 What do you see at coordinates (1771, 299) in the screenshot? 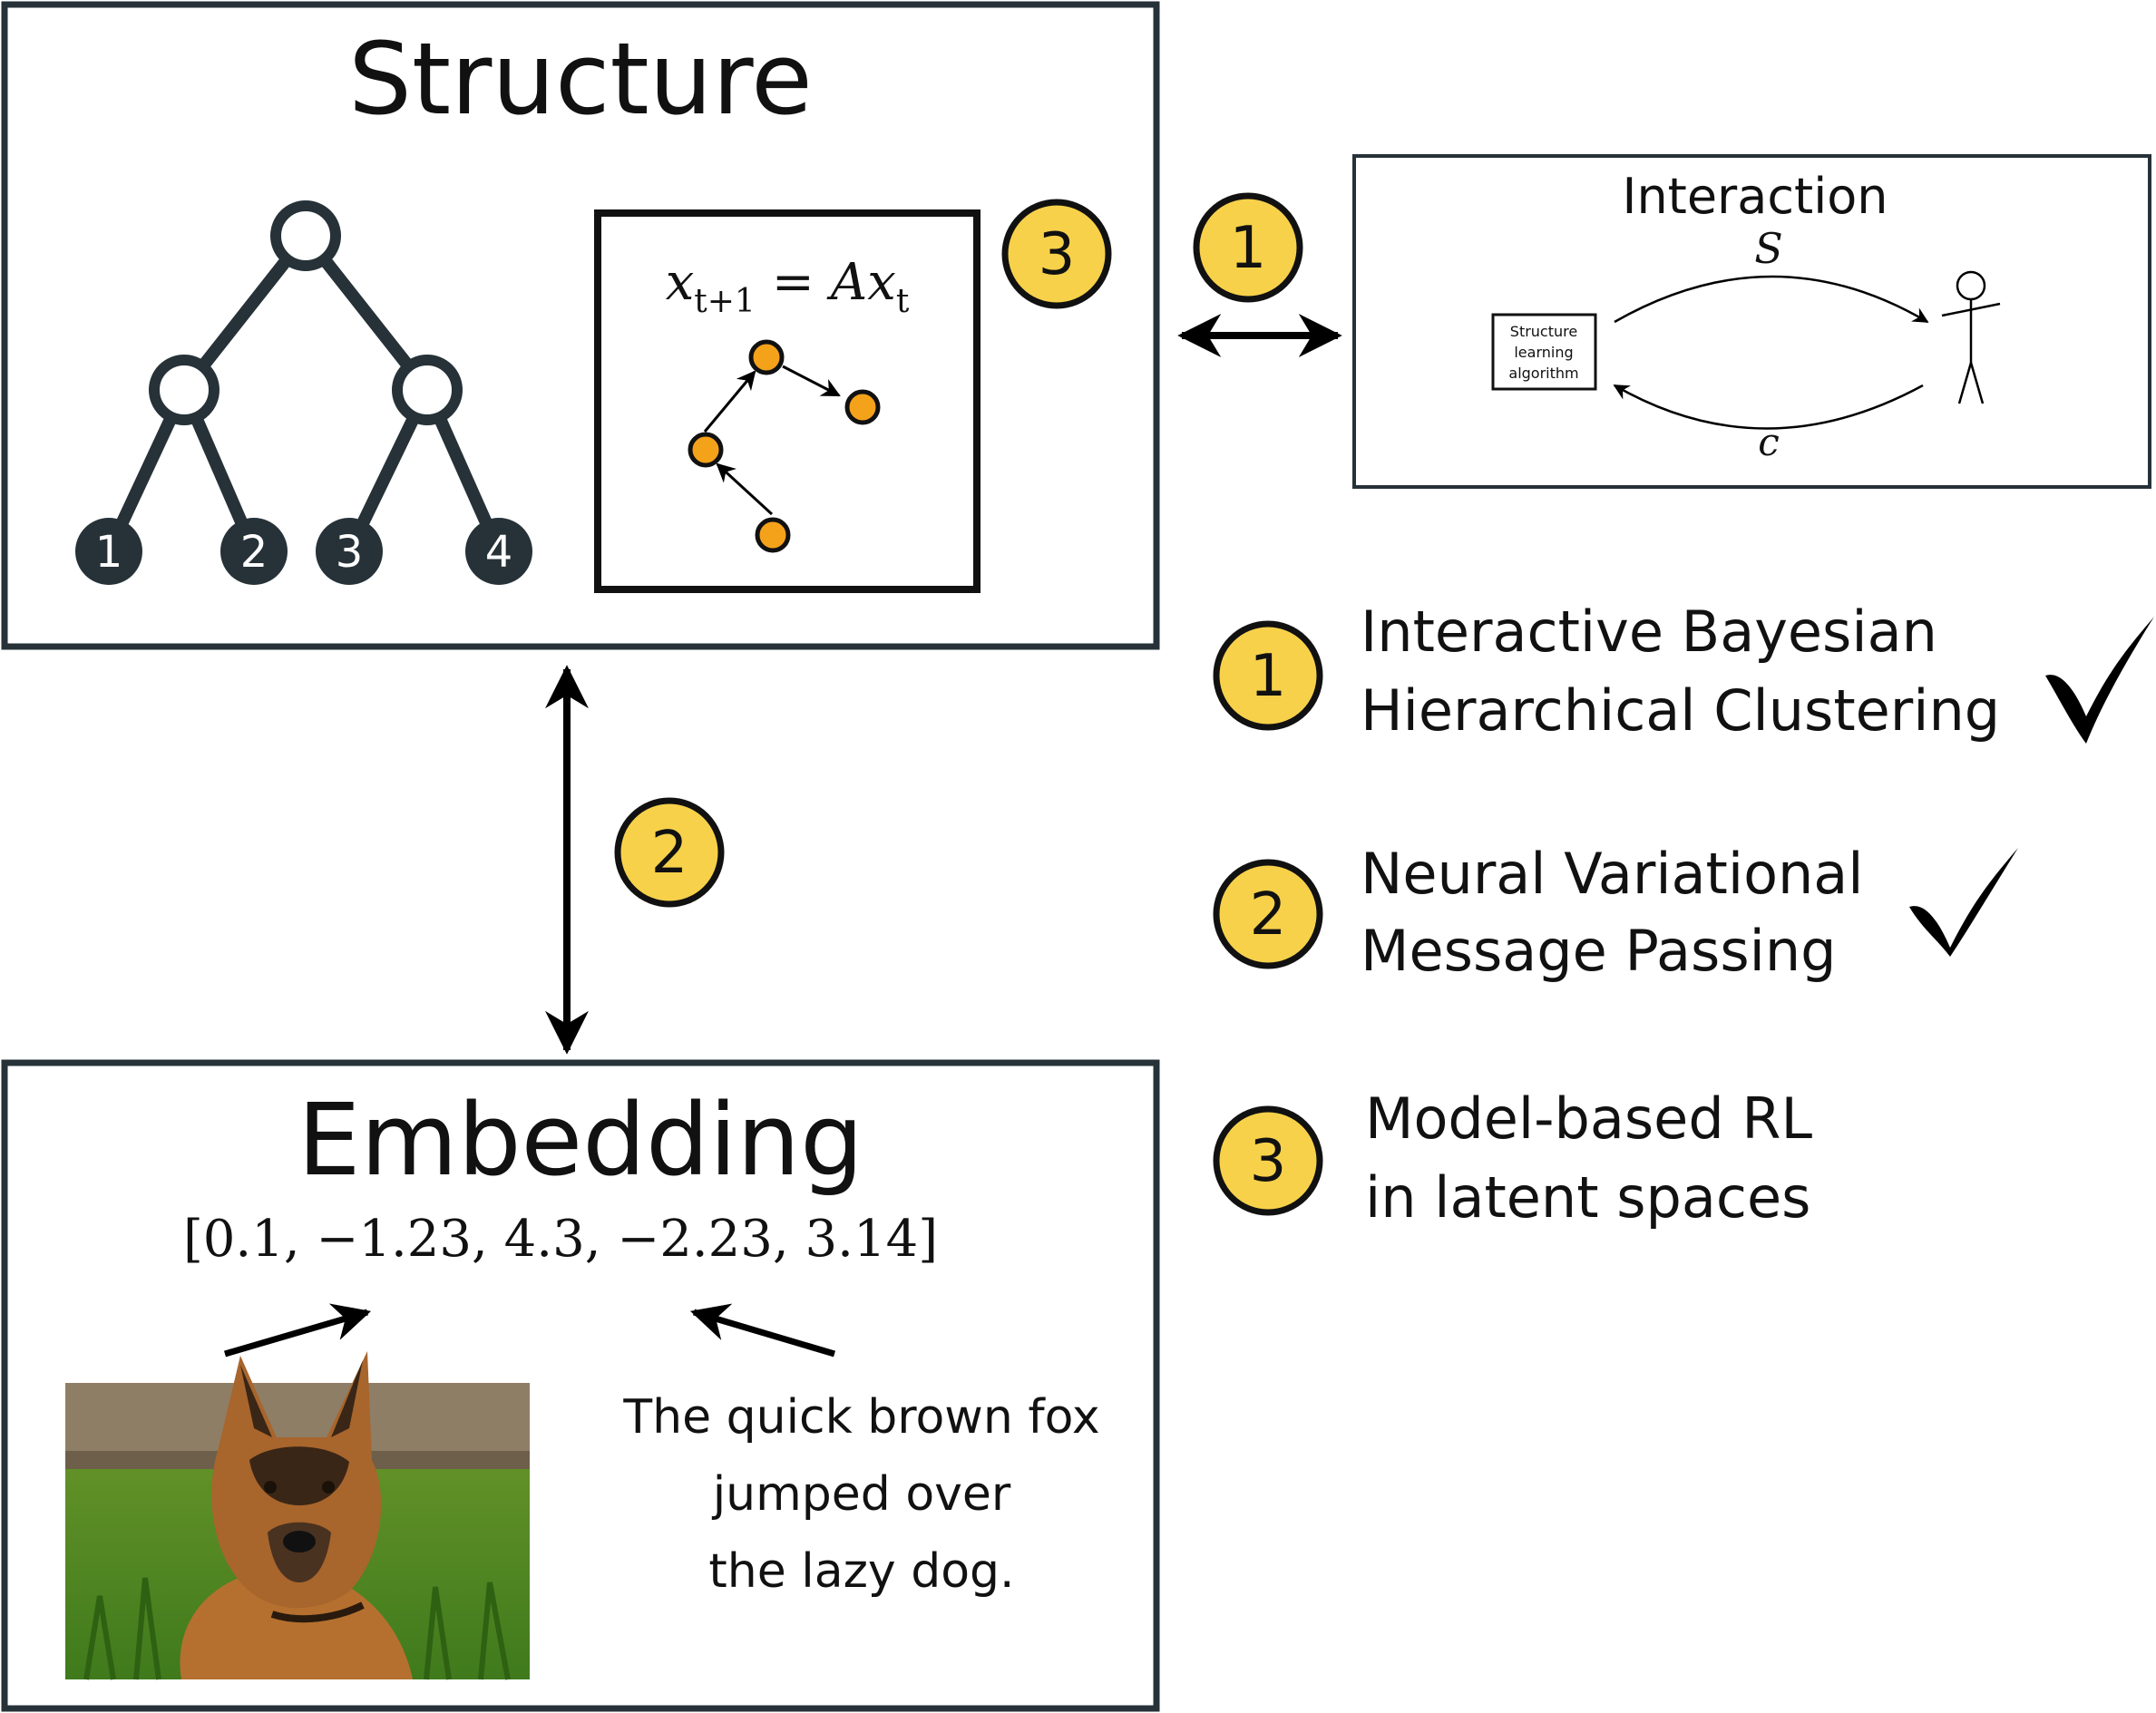
I see `arrow-to-user` at bounding box center [1771, 299].